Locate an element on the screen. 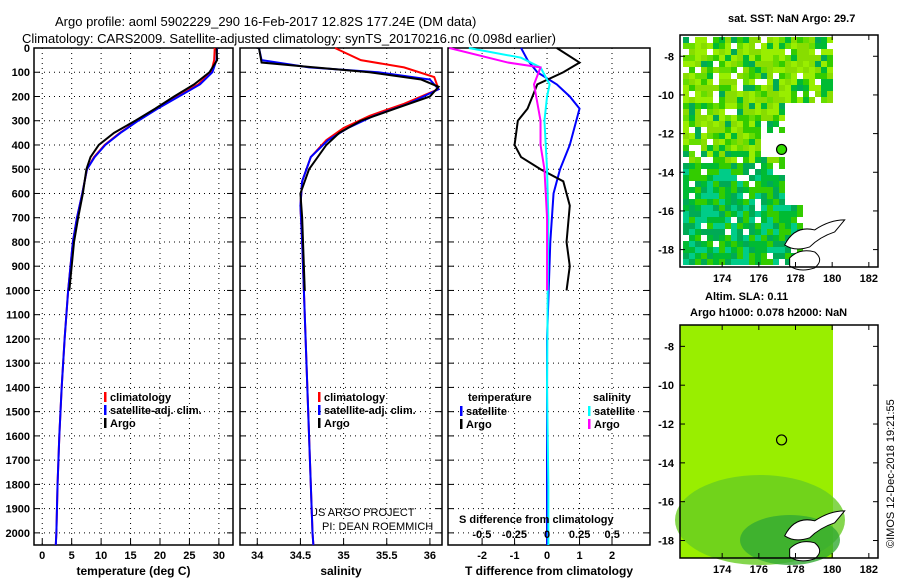  y-tick-label: 0 is located at coordinates (27, 49).